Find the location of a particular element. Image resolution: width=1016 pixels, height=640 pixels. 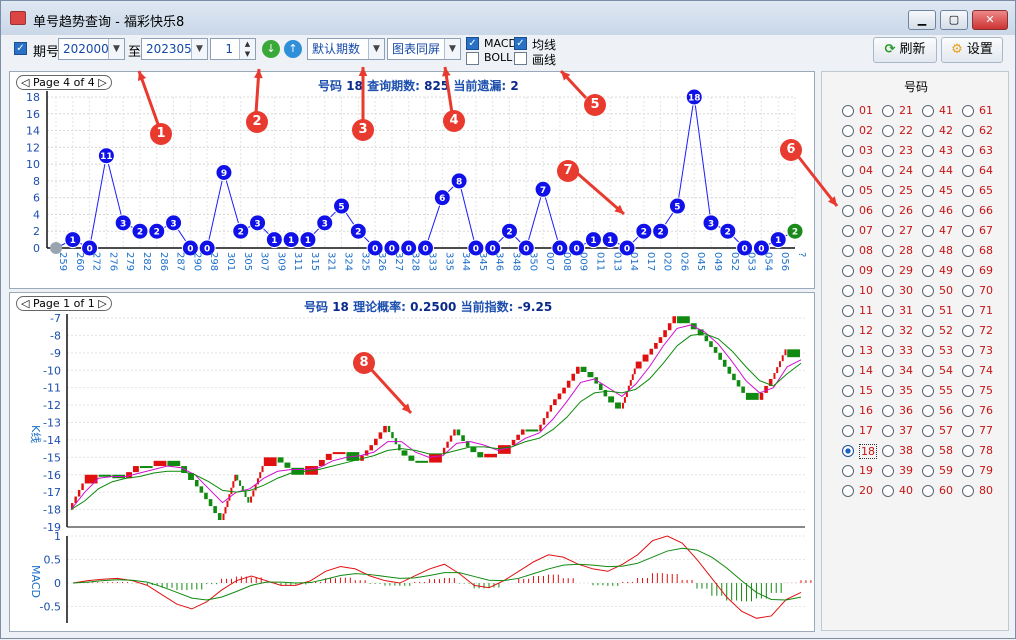

number-label: 52 is located at coordinates (946, 330).